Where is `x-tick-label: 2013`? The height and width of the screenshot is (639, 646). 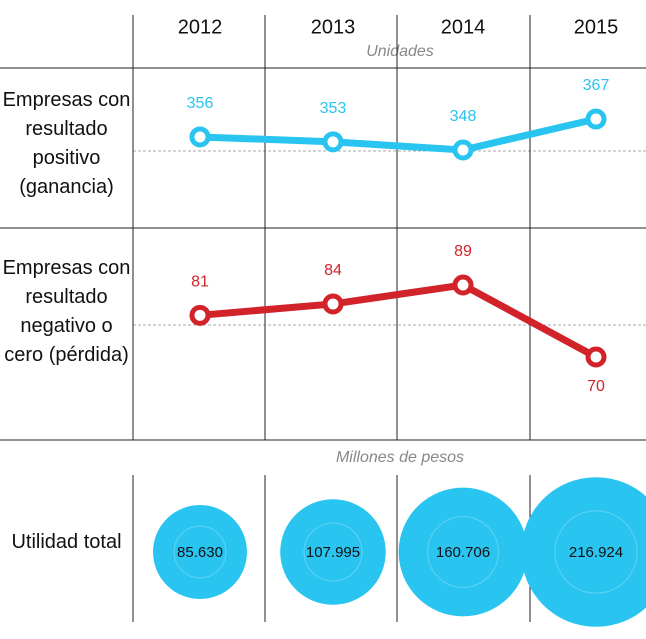
x-tick-label: 2013 is located at coordinates (333, 27).